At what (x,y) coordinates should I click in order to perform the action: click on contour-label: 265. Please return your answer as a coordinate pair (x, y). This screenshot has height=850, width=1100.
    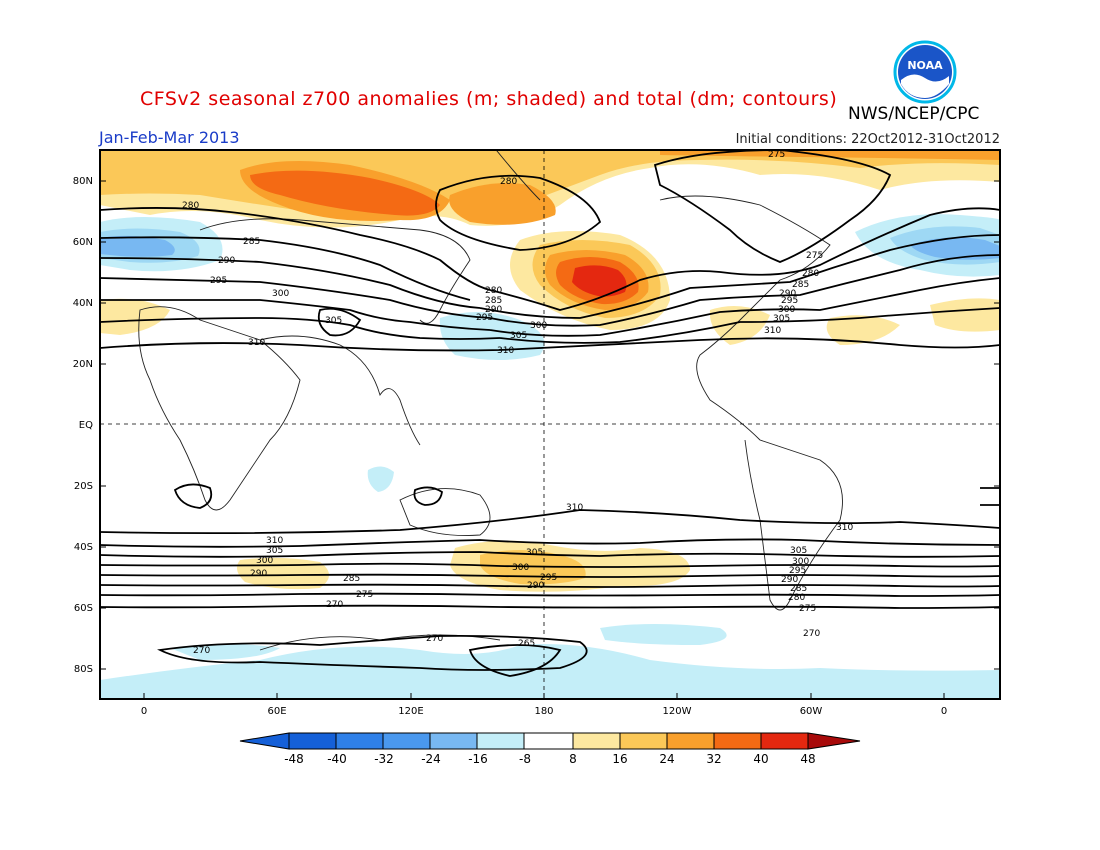
    Looking at the image, I should click on (526, 644).